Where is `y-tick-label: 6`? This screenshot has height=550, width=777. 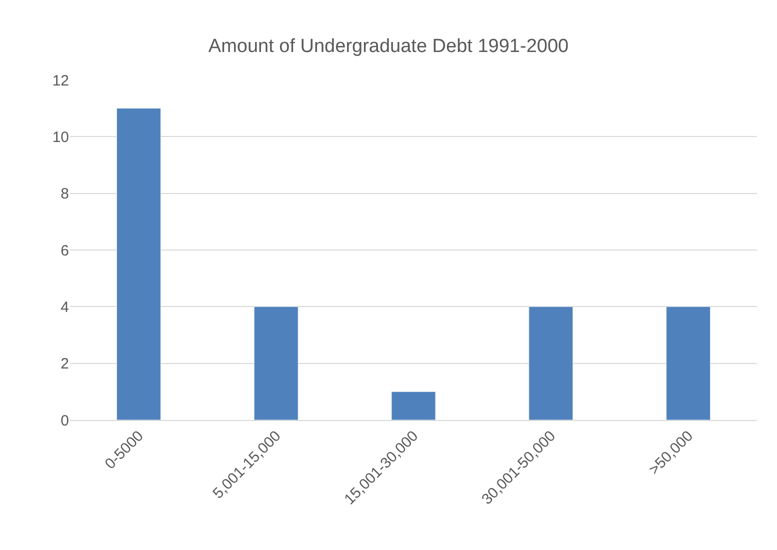 y-tick-label: 6 is located at coordinates (64, 251).